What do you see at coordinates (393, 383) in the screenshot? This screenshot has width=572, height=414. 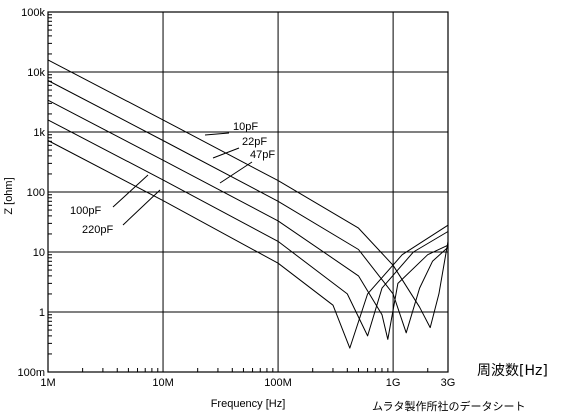 I see `x-tick-label: 1G` at bounding box center [393, 383].